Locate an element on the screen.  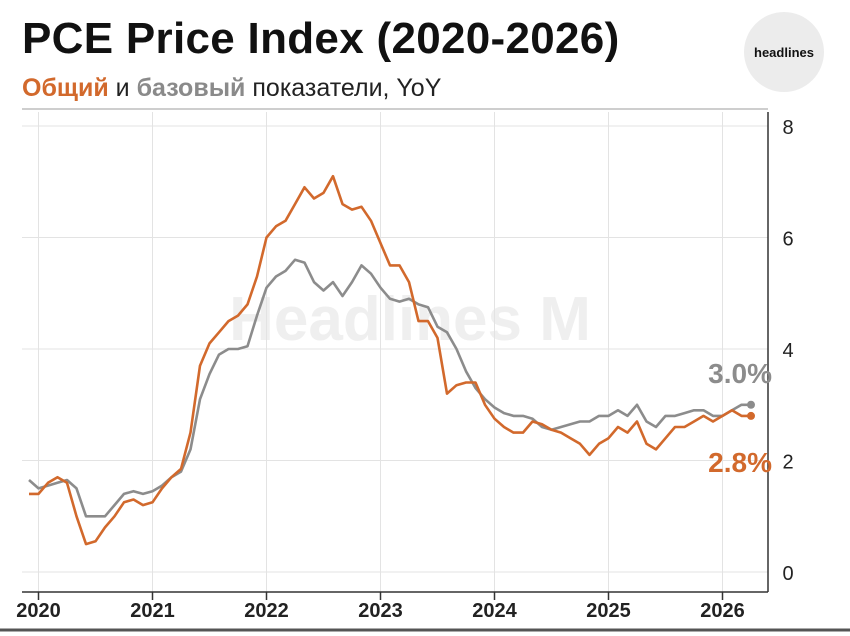
subtitle-headline: Общий is located at coordinates (65, 88).